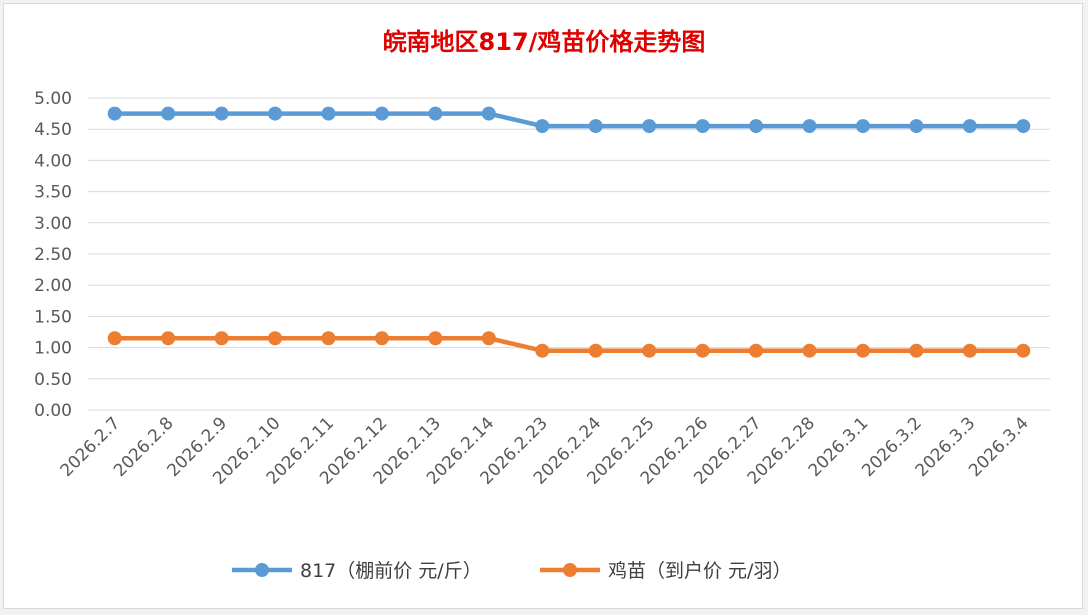 This screenshot has width=1088, height=615. What do you see at coordinates (391, 571) in the screenshot?
I see `legend-label: 817（棚前价 元/斤）` at bounding box center [391, 571].